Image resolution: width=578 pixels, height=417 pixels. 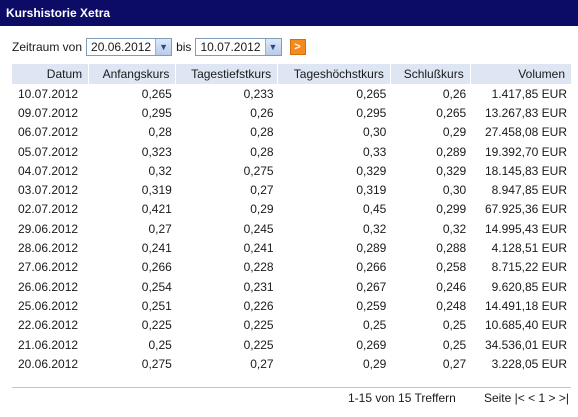 I want to click on table-row: 20.06.2012 0,275 0,27 0,29 0,27 3.228,05 EUR, so click(x=291, y=363).